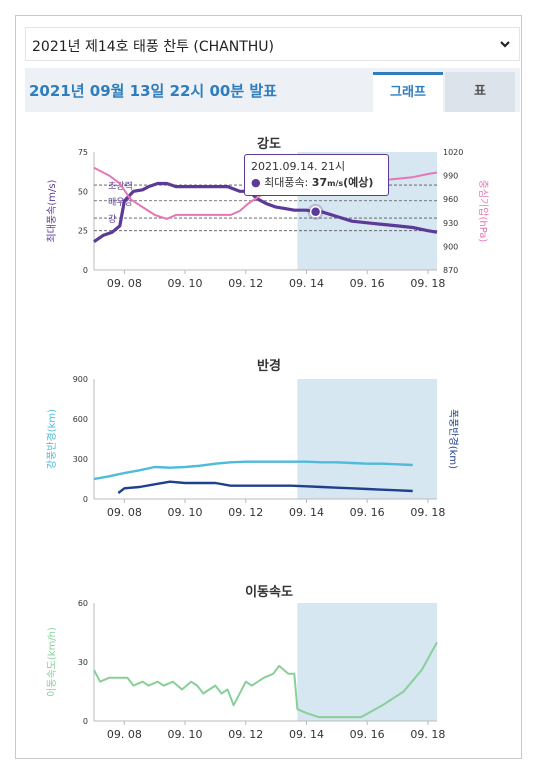 The height and width of the screenshot is (773, 538). What do you see at coordinates (450, 270) in the screenshot?
I see `y2-tick-label: 870` at bounding box center [450, 270].